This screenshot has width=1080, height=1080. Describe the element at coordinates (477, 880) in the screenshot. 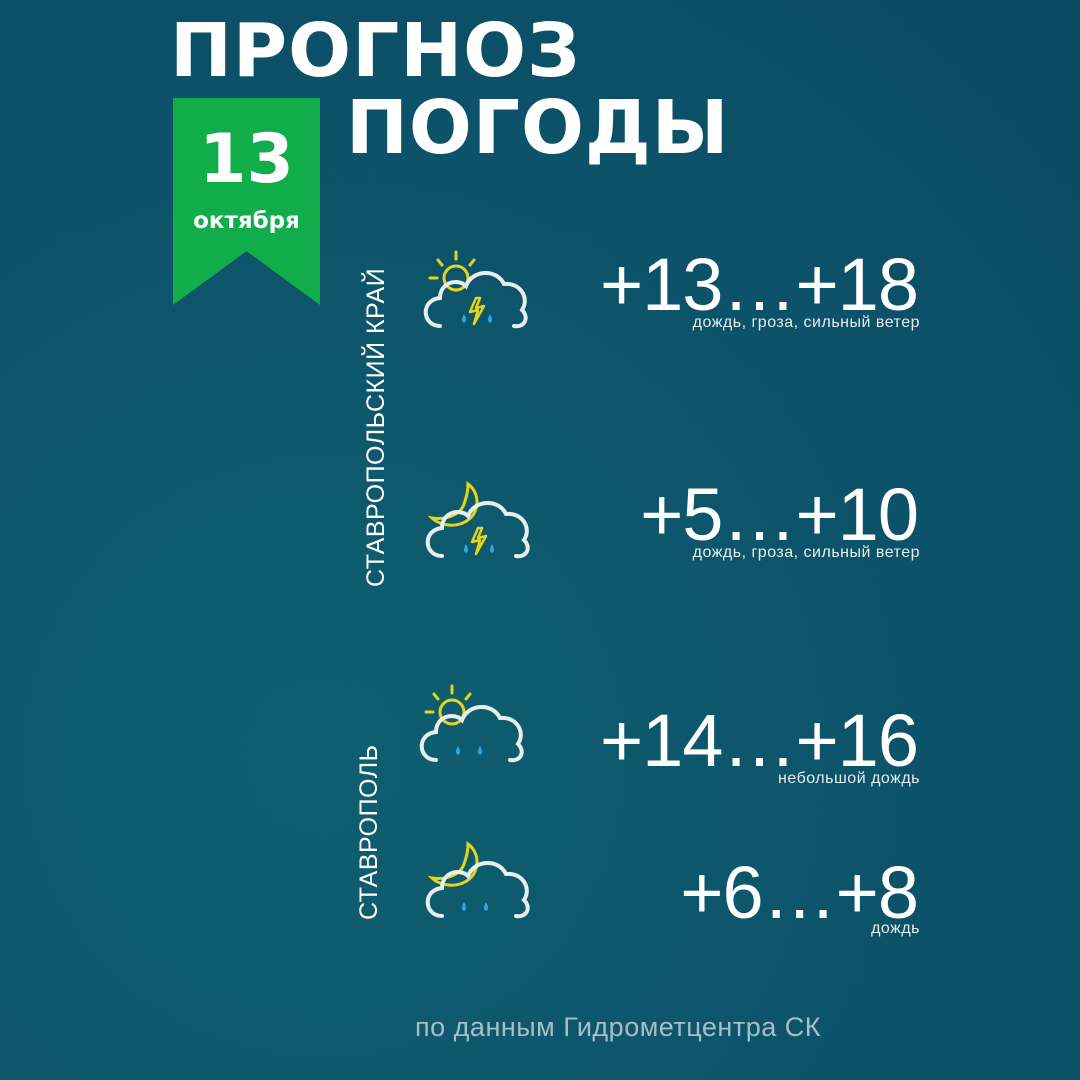

I see `moon-cloud-rain-icon` at that location.